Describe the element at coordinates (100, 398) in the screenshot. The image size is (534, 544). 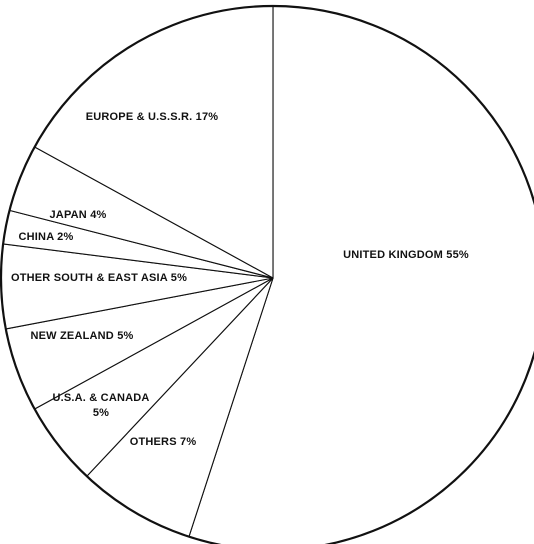
I see `slice-label-usa-canada: U.S.A. & CANADA` at that location.